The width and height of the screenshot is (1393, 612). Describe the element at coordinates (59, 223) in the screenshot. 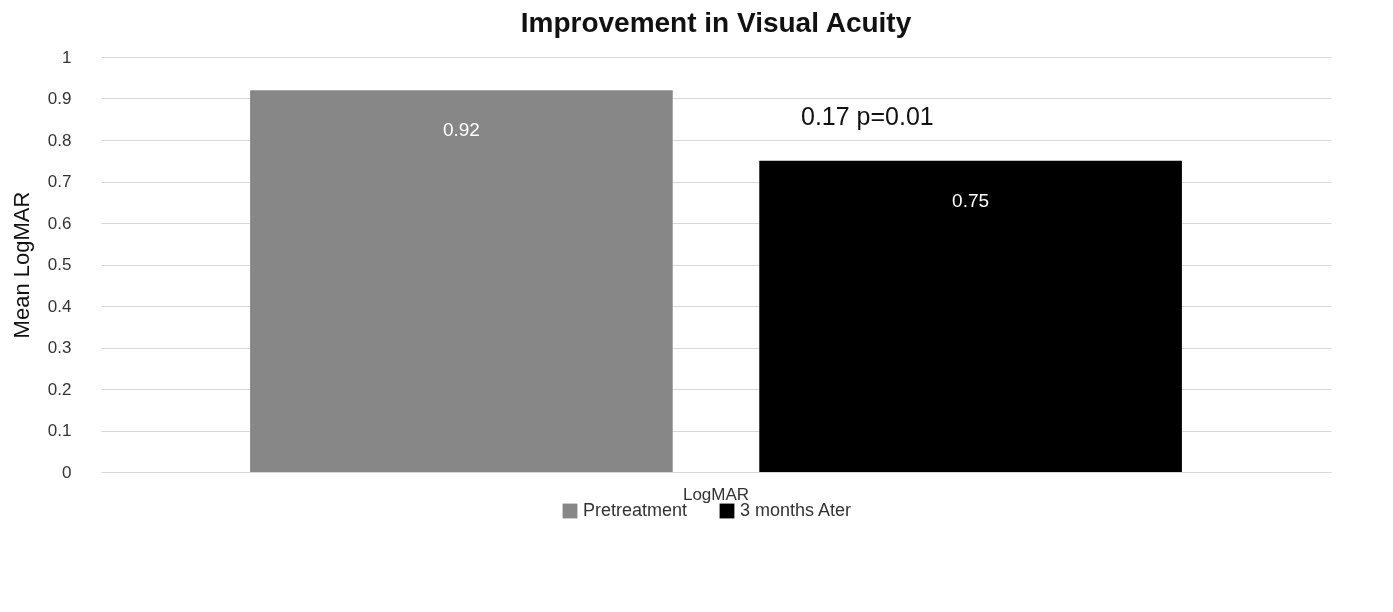

I see `y-tick-label: 0.6` at that location.